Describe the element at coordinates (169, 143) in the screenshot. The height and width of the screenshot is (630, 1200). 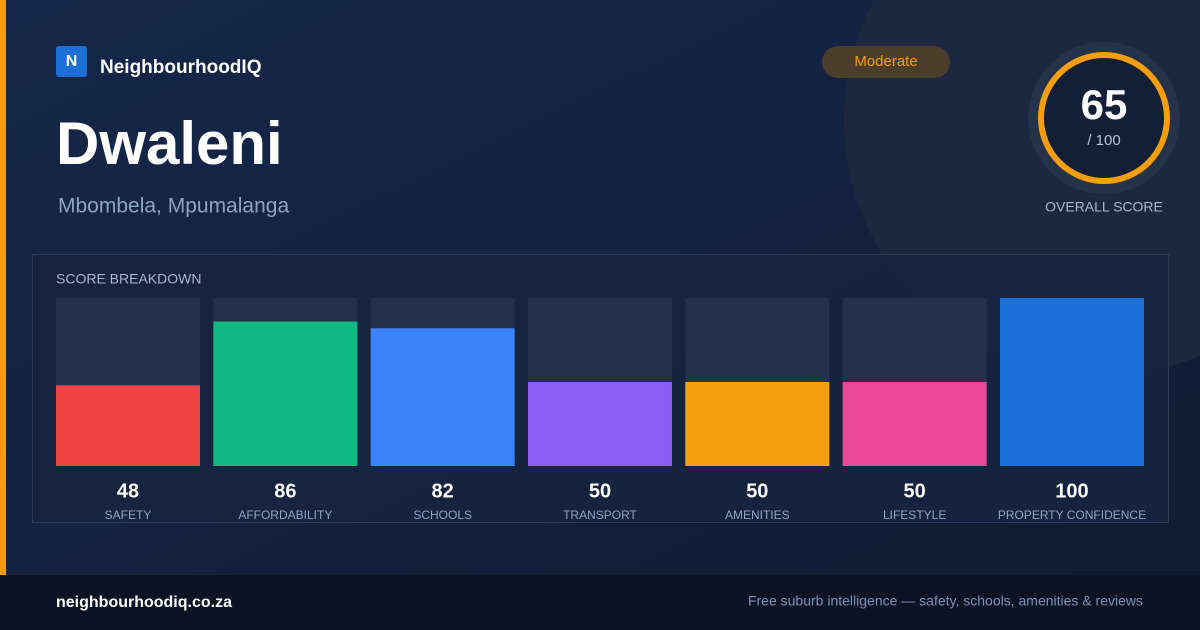
I see `suburb-title: Dwaleni` at that location.